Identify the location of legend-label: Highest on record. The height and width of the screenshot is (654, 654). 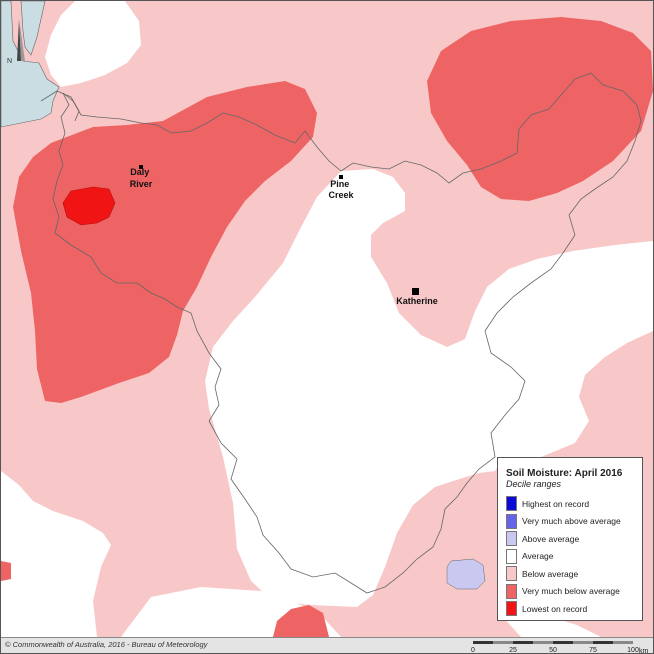
(556, 503).